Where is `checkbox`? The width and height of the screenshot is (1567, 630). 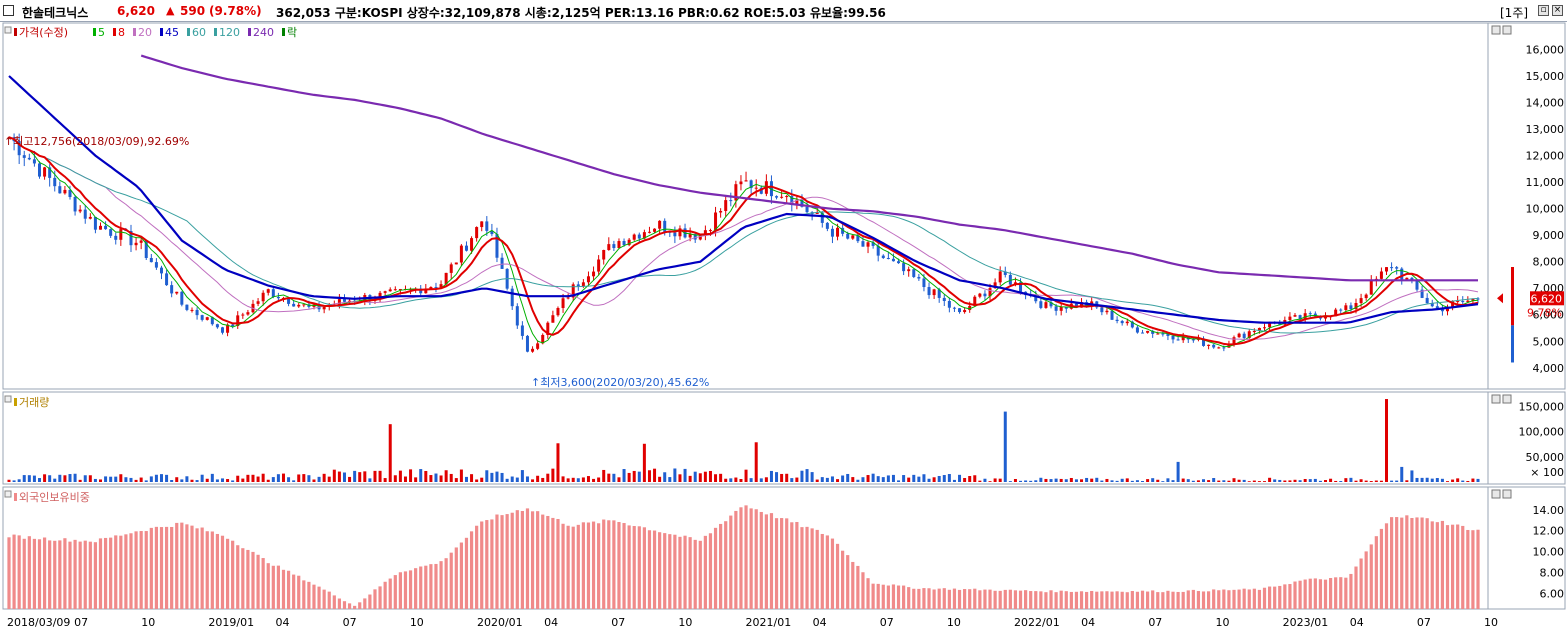 checkbox is located at coordinates (8, 10).